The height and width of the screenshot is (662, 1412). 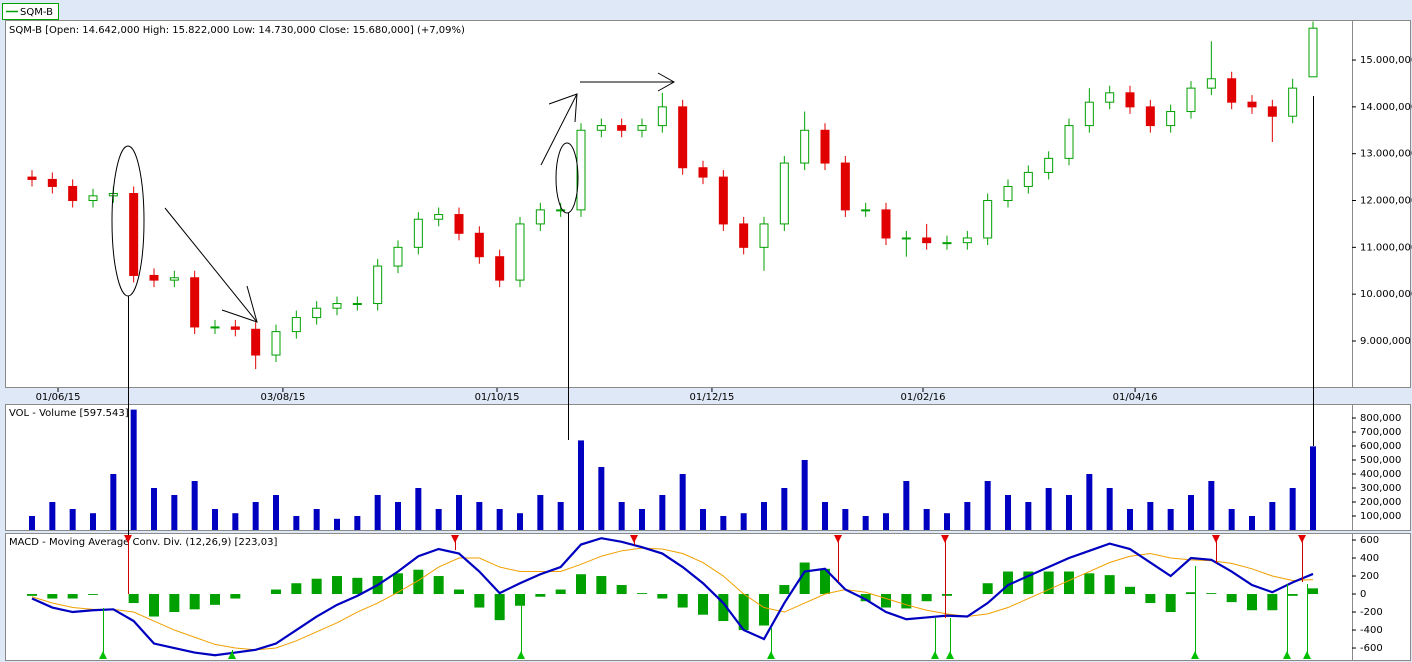 What do you see at coordinates (1369, 558) in the screenshot?
I see `y-tick-label: 400` at bounding box center [1369, 558].